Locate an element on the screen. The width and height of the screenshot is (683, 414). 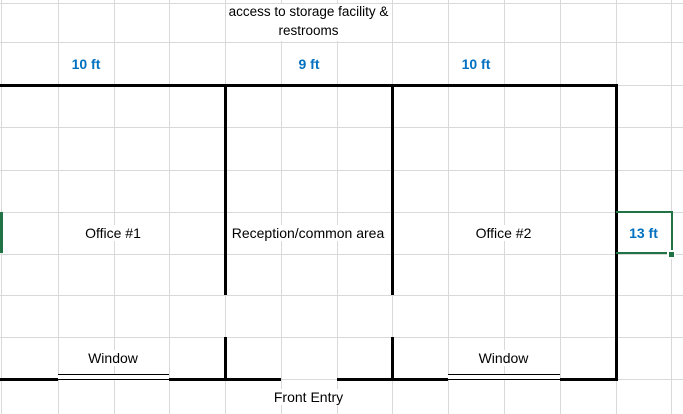
reception-text: Reception/common area is located at coordinates (308, 233).